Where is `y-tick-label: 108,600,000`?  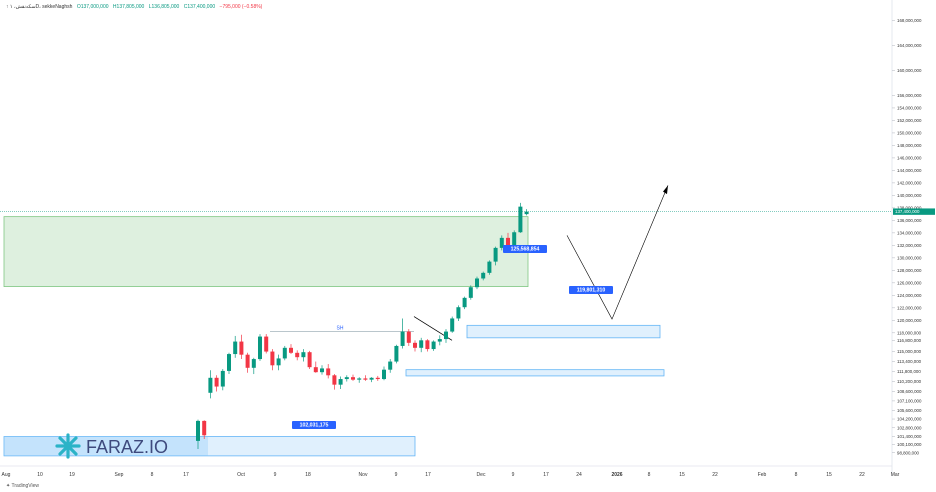
y-tick-label: 108,600,000 is located at coordinates (909, 391).